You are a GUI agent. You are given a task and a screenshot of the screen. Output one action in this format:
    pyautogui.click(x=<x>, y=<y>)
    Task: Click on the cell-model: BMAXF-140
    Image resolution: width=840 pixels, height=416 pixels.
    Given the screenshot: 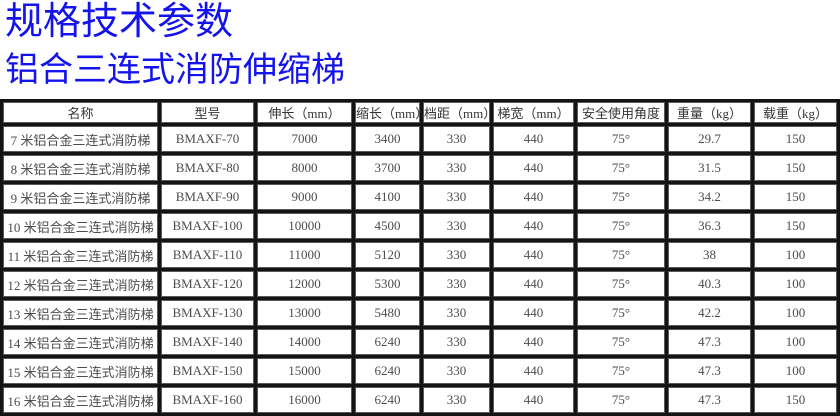 What is the action you would take?
    pyautogui.click(x=207, y=342)
    